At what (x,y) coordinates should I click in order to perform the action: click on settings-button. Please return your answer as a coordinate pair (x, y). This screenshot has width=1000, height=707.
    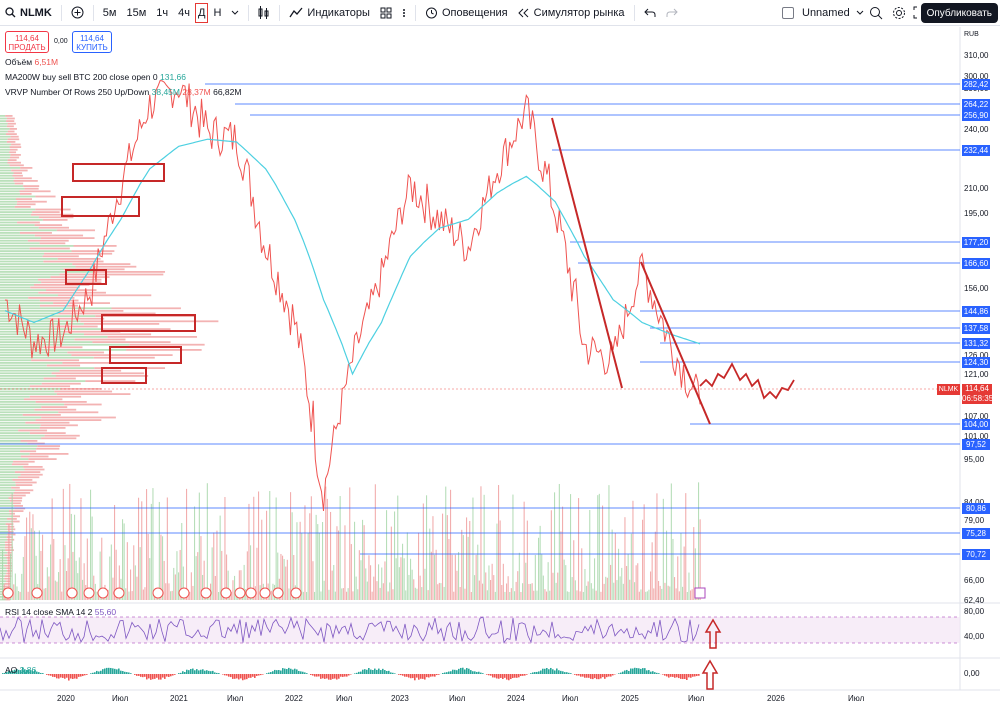
    Looking at the image, I should click on (899, 13).